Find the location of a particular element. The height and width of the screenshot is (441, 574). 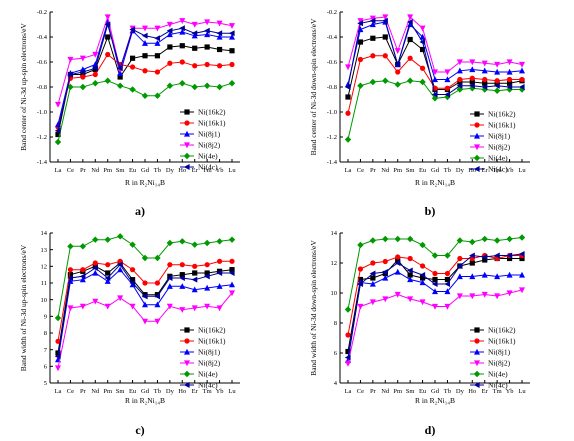

x-tick-label: Dy is located at coordinates (170, 391).